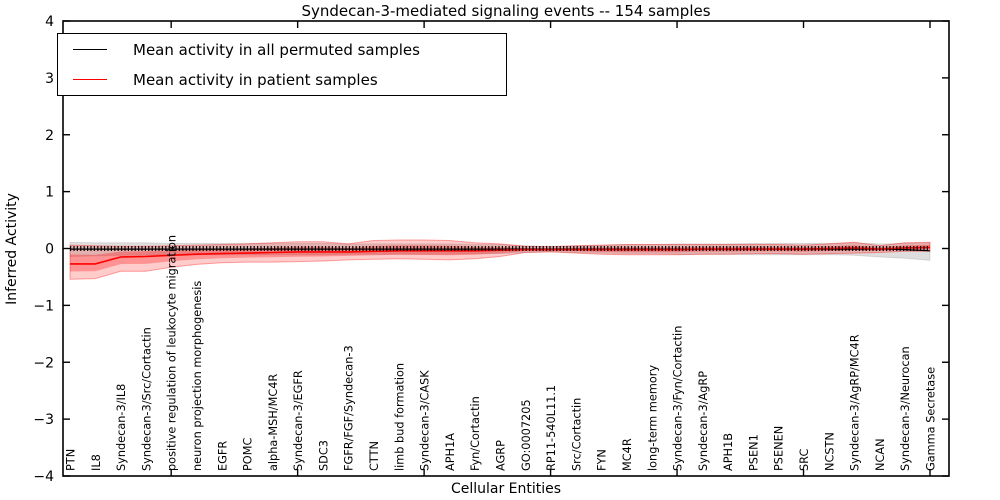  What do you see at coordinates (146, 399) in the screenshot?
I see `x-category-label: Syndecan-3/Src/Cortactin` at bounding box center [146, 399].